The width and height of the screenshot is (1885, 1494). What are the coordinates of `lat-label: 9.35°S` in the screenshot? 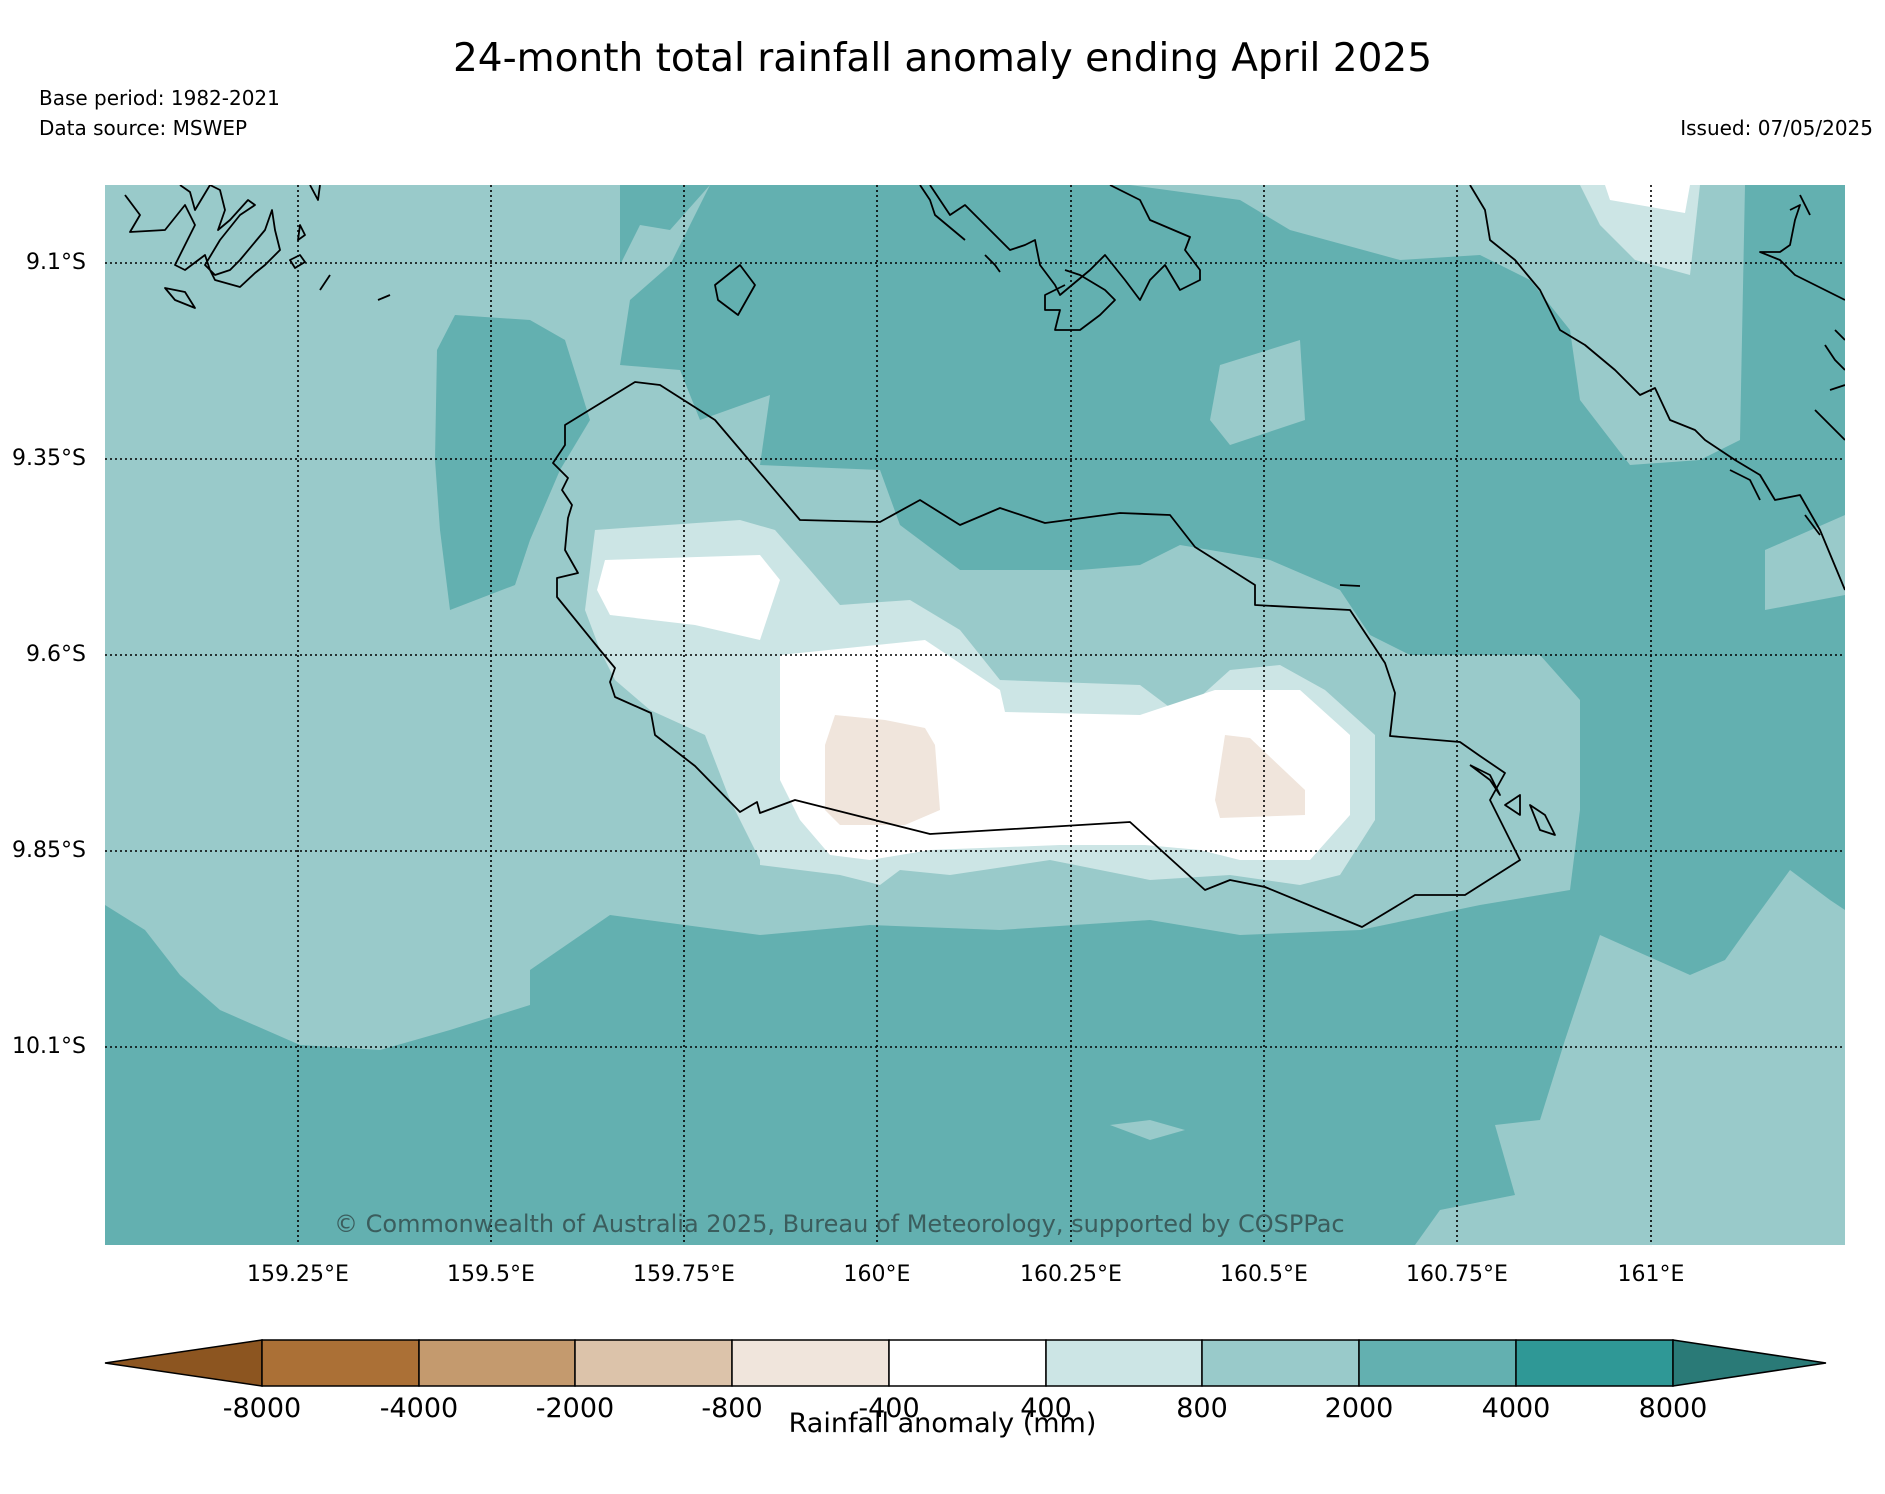 It's located at (49, 458).